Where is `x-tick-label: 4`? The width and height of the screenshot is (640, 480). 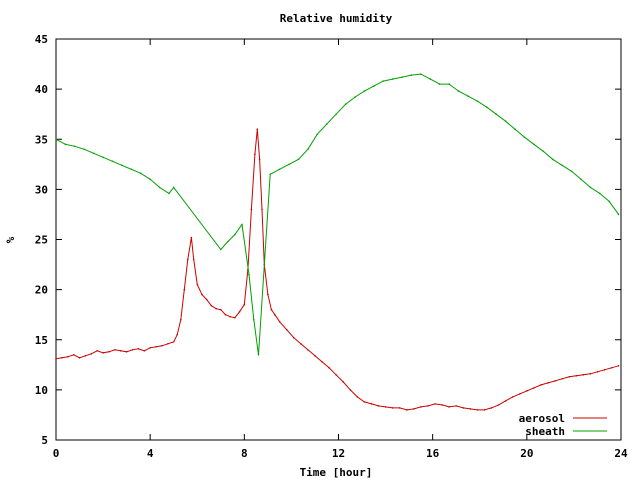 x-tick-label: 4 is located at coordinates (150, 453).